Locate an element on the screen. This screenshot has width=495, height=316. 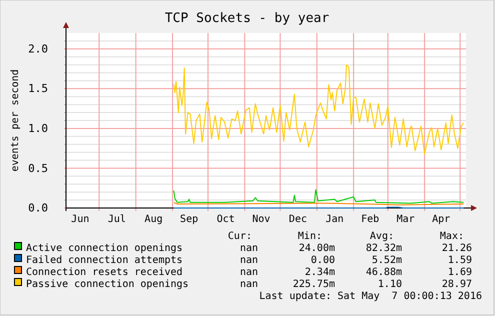
text: 21.26 is located at coordinates (457, 248).